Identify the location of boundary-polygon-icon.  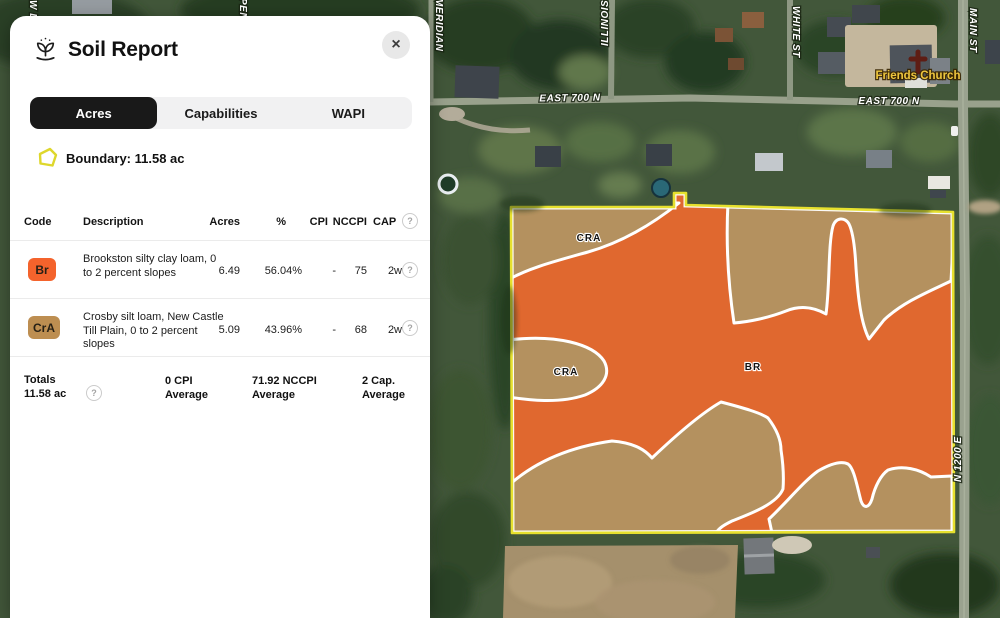
(48, 157).